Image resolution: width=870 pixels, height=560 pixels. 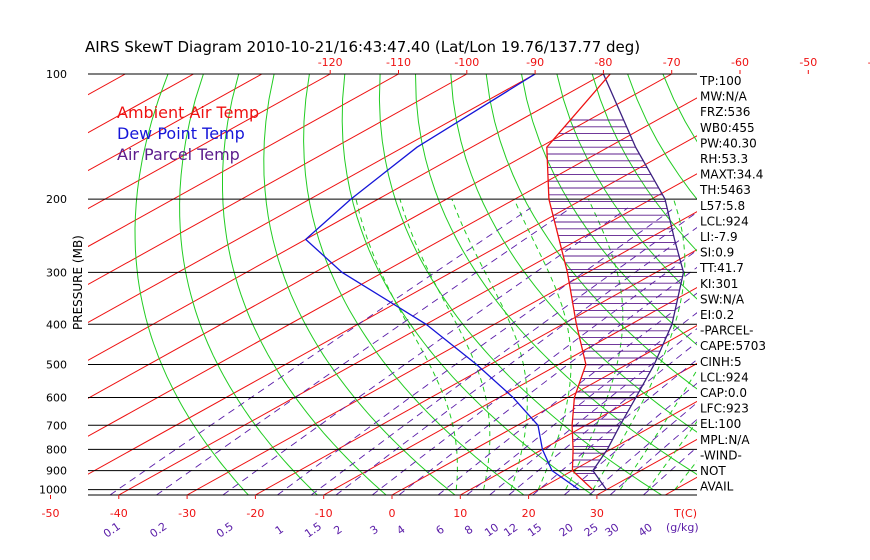 I want to click on index-value: -PARCEL-, so click(x=727, y=331).